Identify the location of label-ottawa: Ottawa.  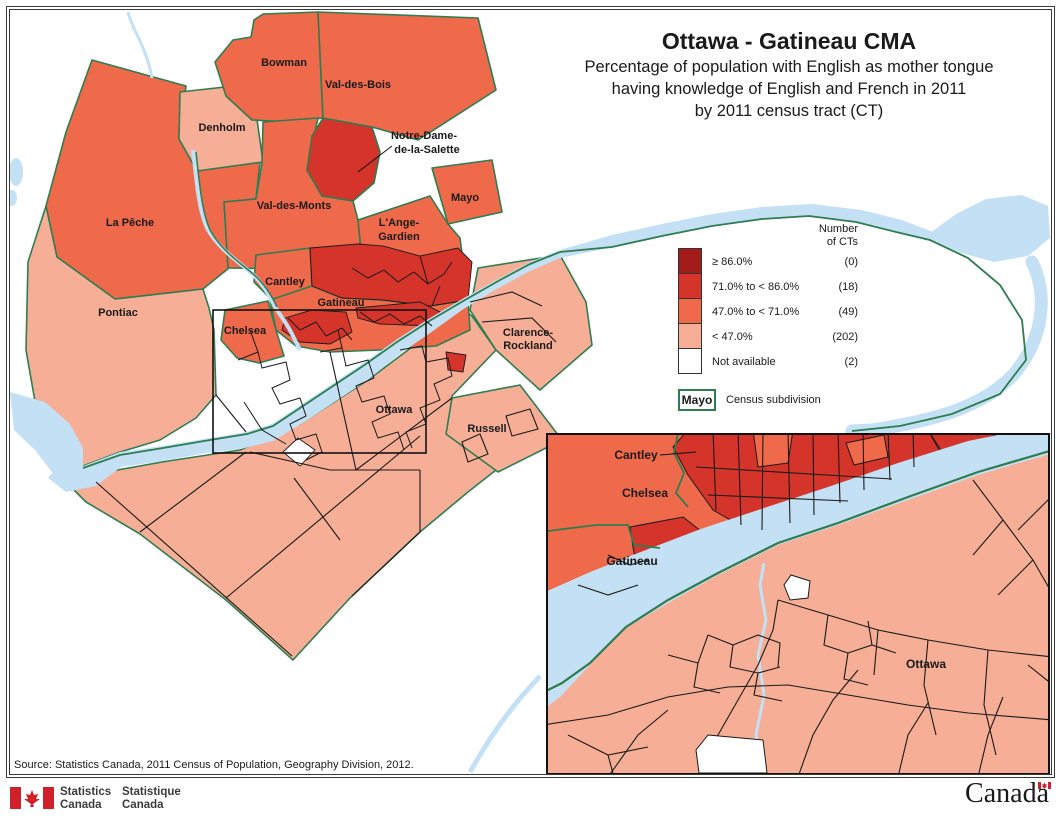
(395, 410).